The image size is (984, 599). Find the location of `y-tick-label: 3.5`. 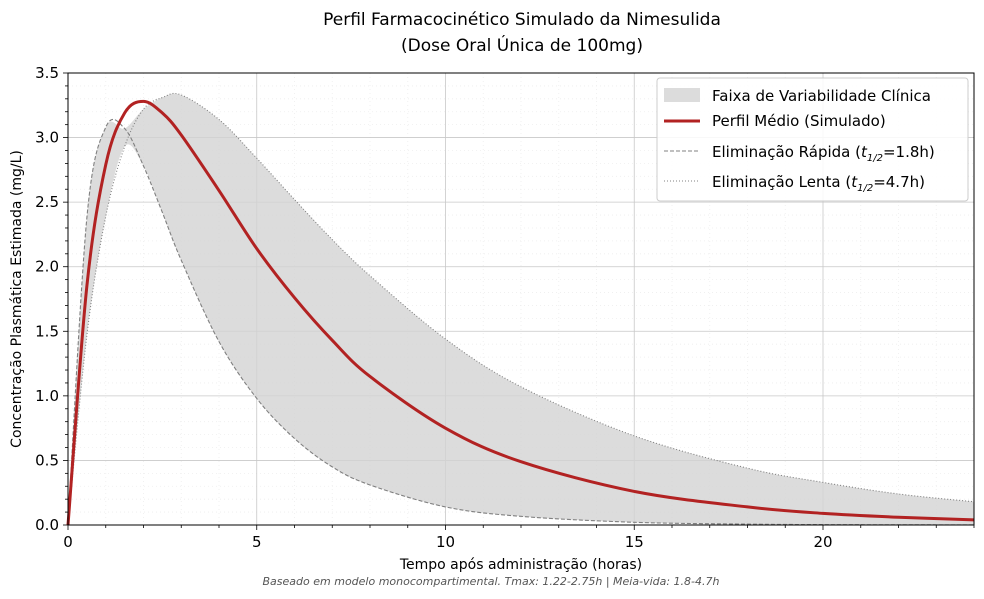

y-tick-label: 3.5 is located at coordinates (47, 73).